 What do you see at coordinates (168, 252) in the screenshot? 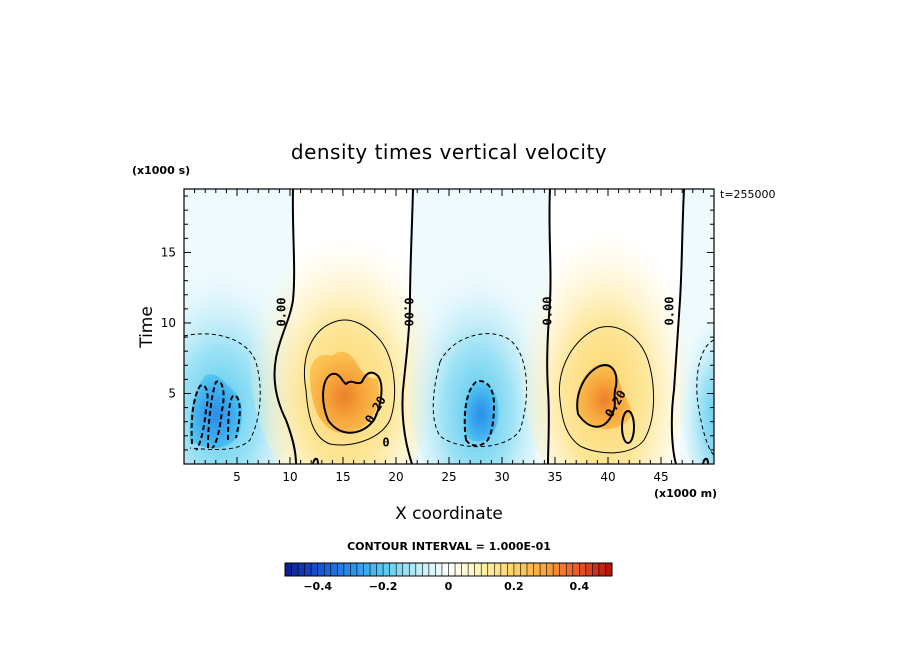
I see `y-tick-label: 15` at bounding box center [168, 252].